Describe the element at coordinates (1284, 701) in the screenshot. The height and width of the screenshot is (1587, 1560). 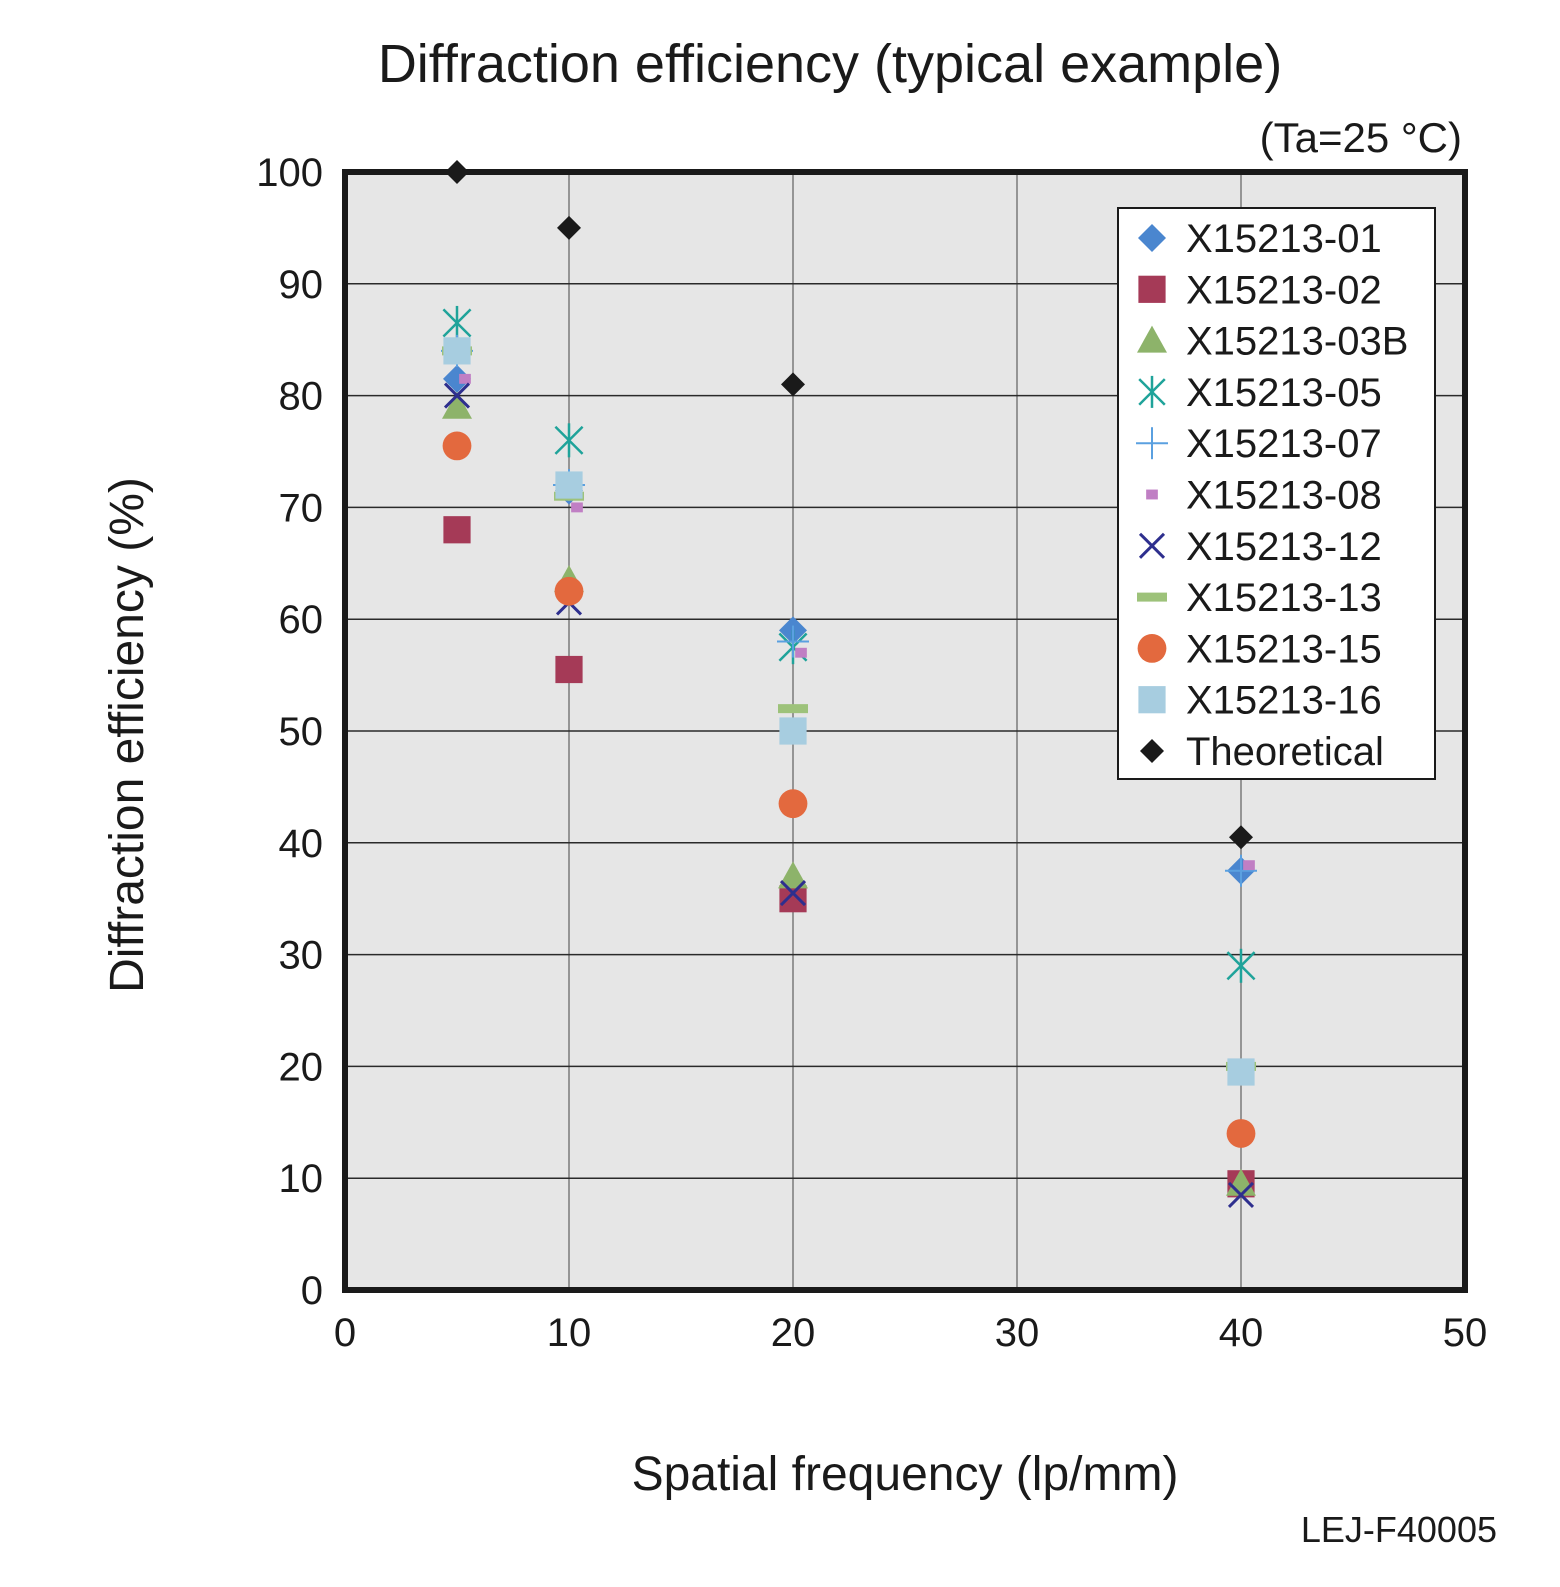
I see `legend-label: X15213-16` at that location.